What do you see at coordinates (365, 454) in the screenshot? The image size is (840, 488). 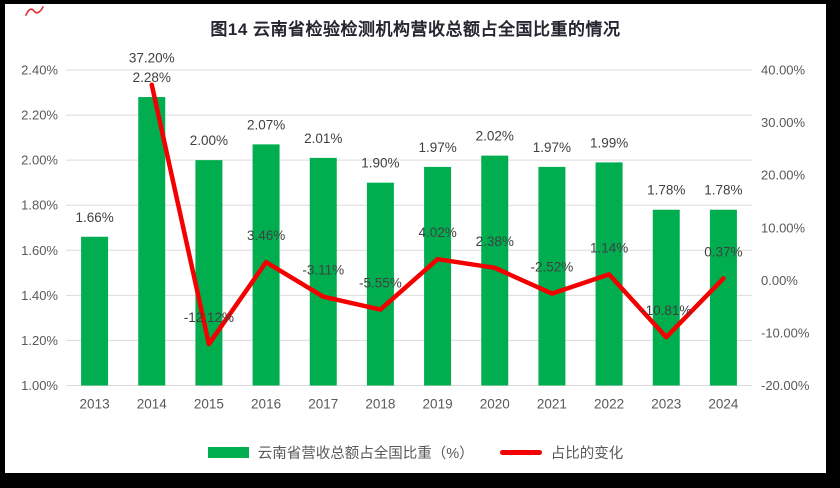 I see `legend-label-bar-series: 云南省营收总额占全国比重（%）` at bounding box center [365, 454].